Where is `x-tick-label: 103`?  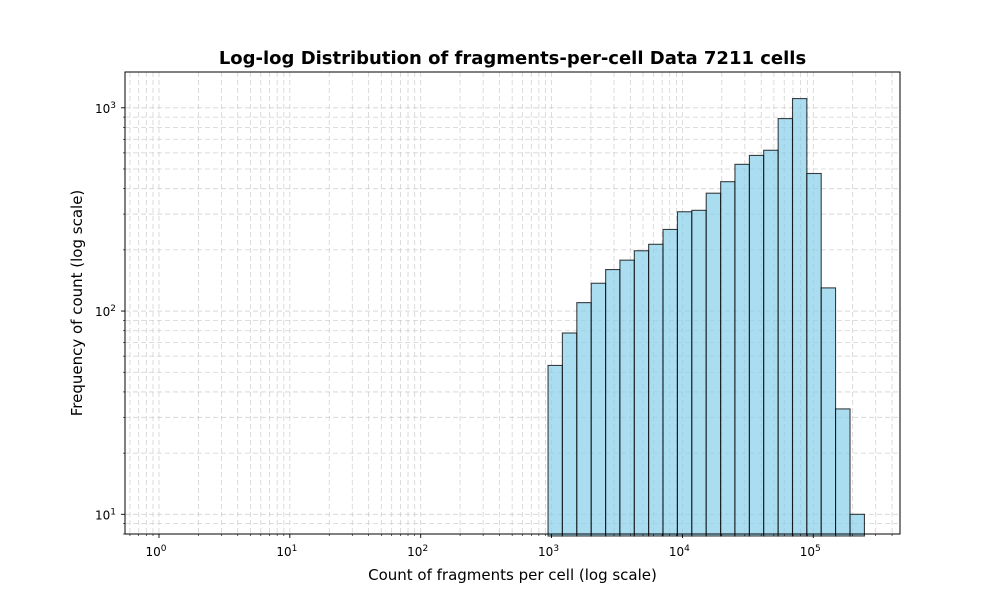
x-tick-label: 103 is located at coordinates (548, 551).